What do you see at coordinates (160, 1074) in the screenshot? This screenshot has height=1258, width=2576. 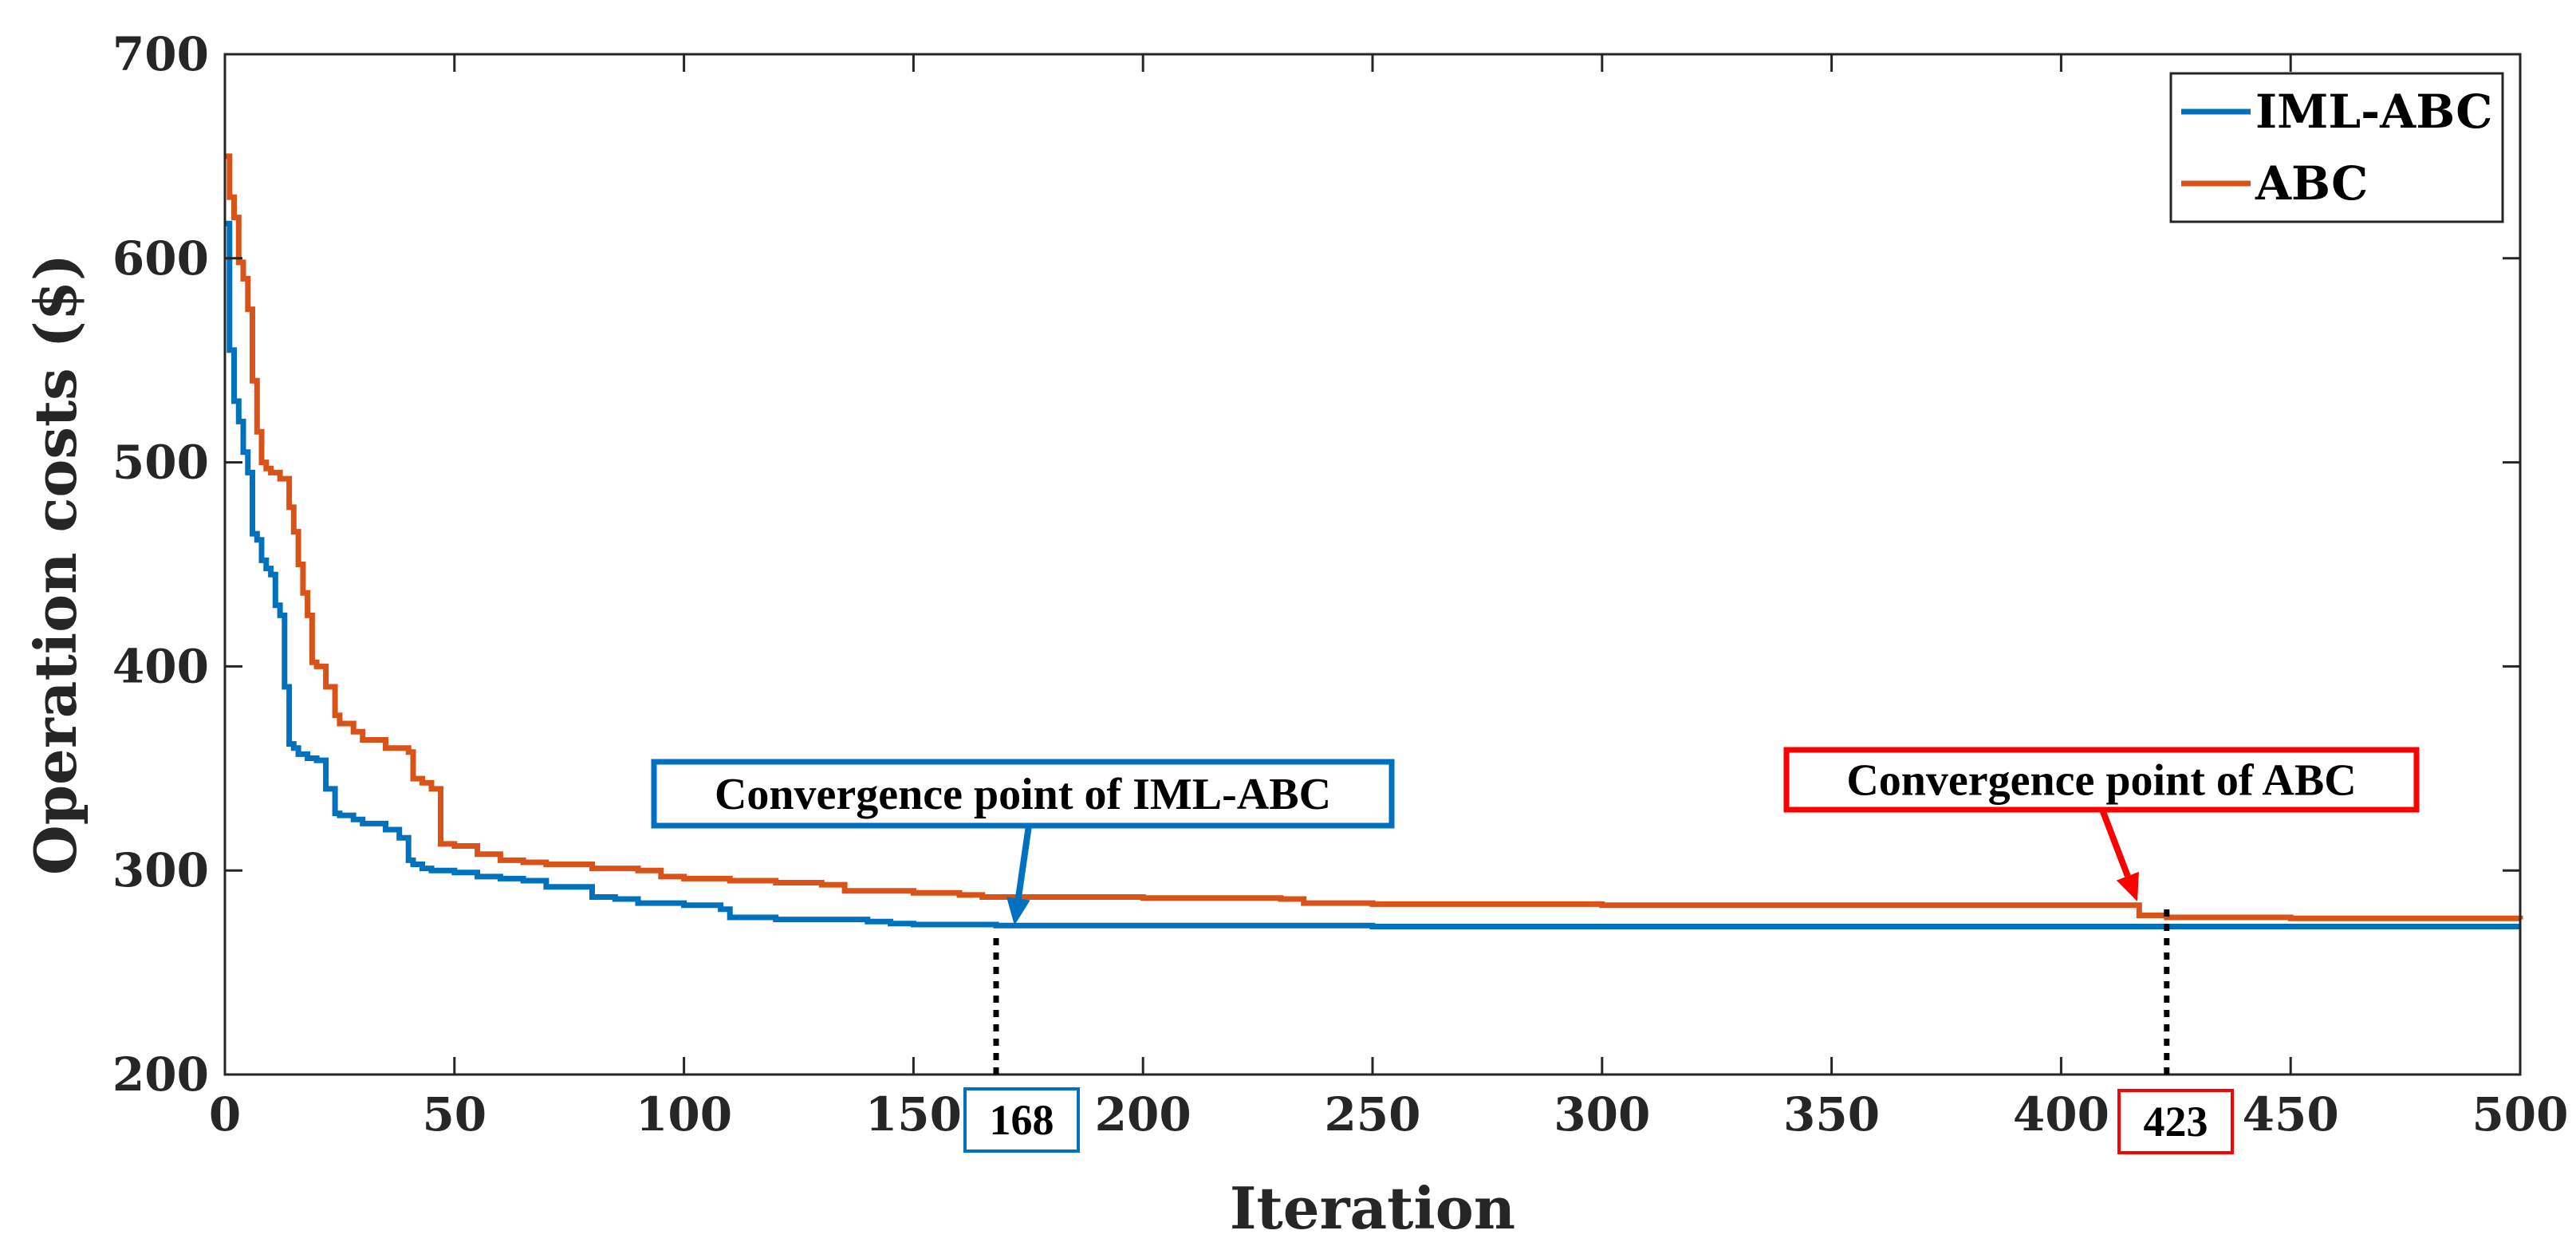 I see `y-tick-label: 200` at bounding box center [160, 1074].